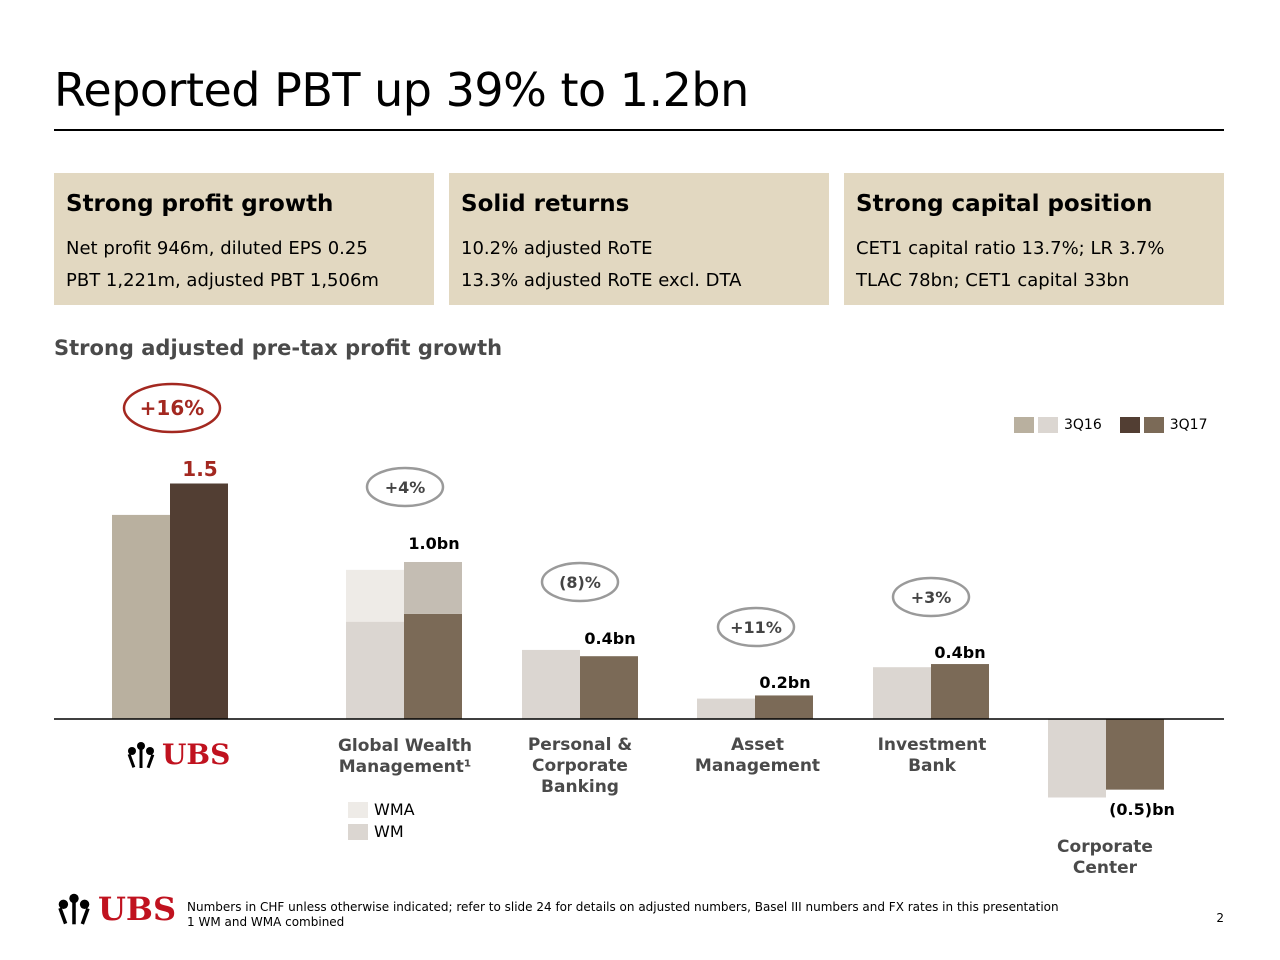 This screenshot has height=960, width=1280. I want to click on legend-swatch-curr-dark, so click(1129, 425).